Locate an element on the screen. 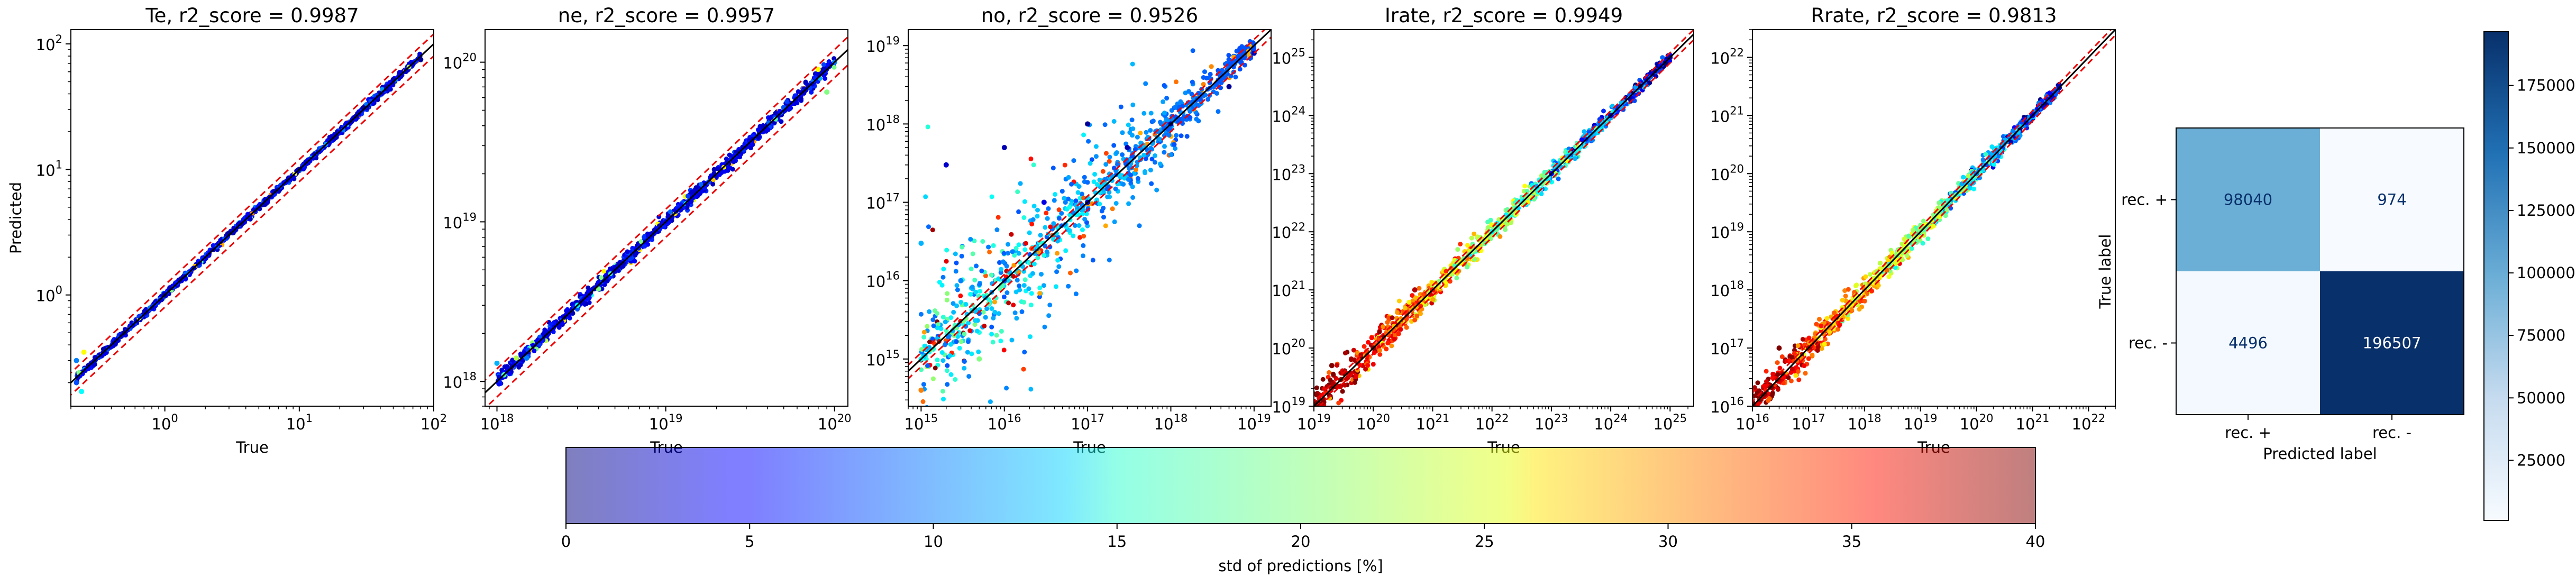 The width and height of the screenshot is (2576, 577). panel-ne-xticks: 1018 1019 1020 is located at coordinates (666, 419).